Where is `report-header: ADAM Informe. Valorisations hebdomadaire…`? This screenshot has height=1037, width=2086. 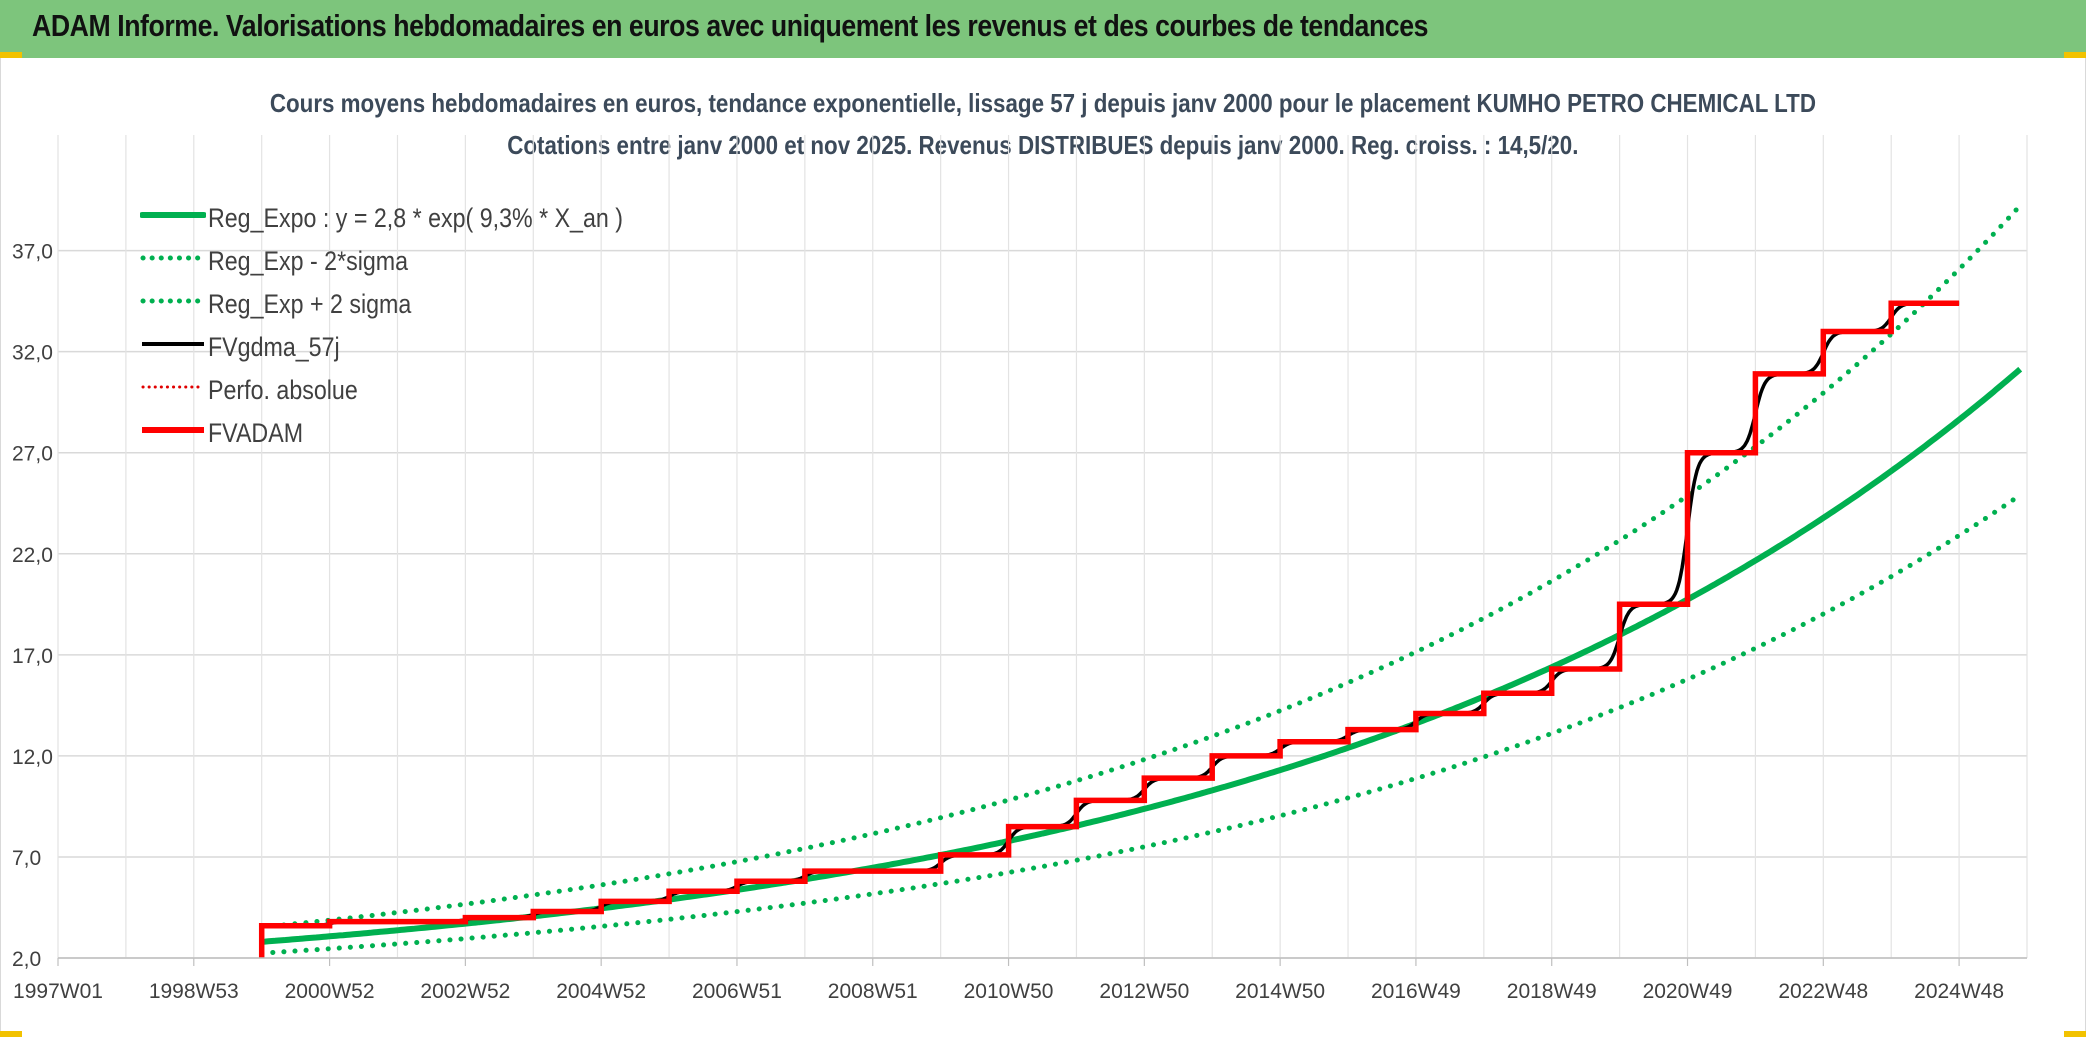 report-header: ADAM Informe. Valorisations hebdomadaire… is located at coordinates (1043, 29).